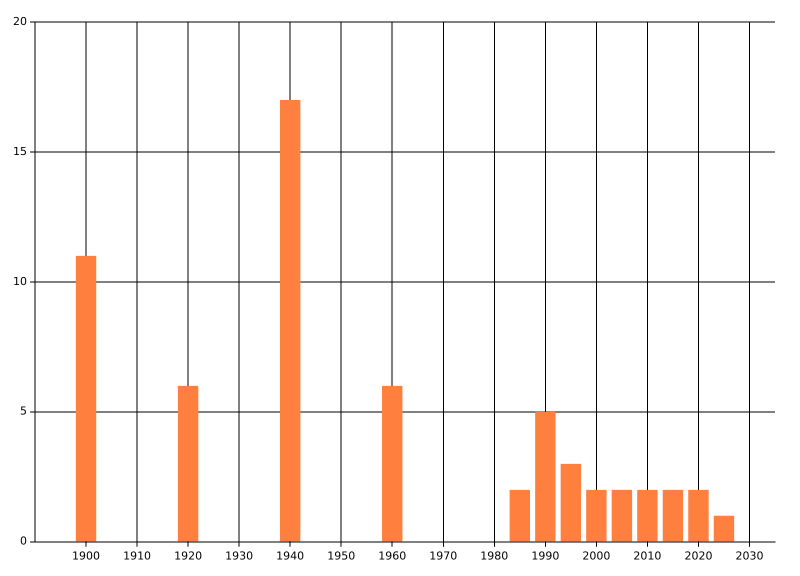 The width and height of the screenshot is (800, 576). I want to click on x-tick-label: 1960, so click(392, 555).